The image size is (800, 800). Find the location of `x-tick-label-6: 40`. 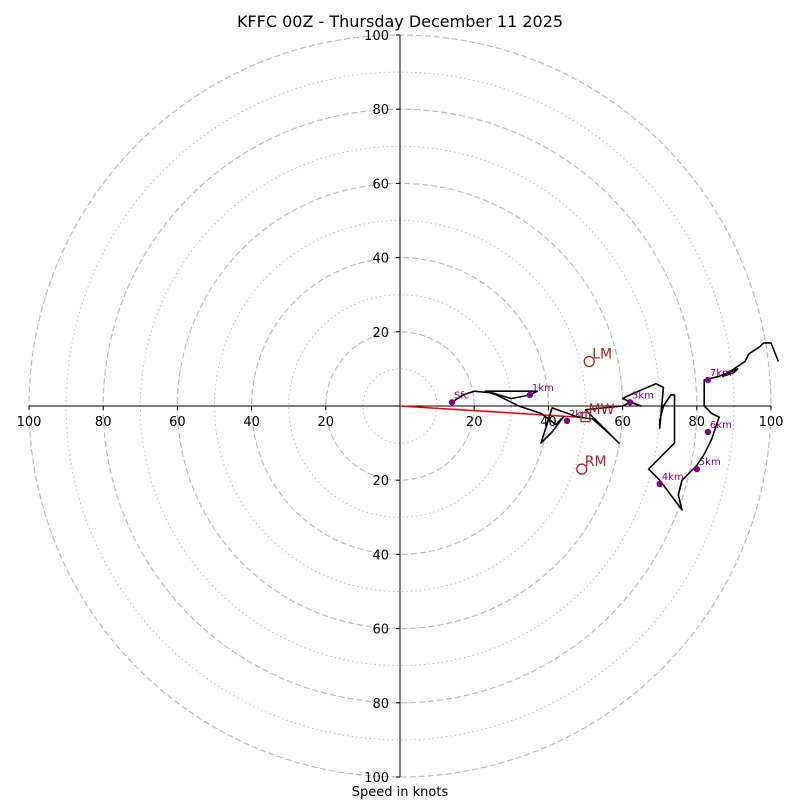

x-tick-label-6: 40 is located at coordinates (548, 422).